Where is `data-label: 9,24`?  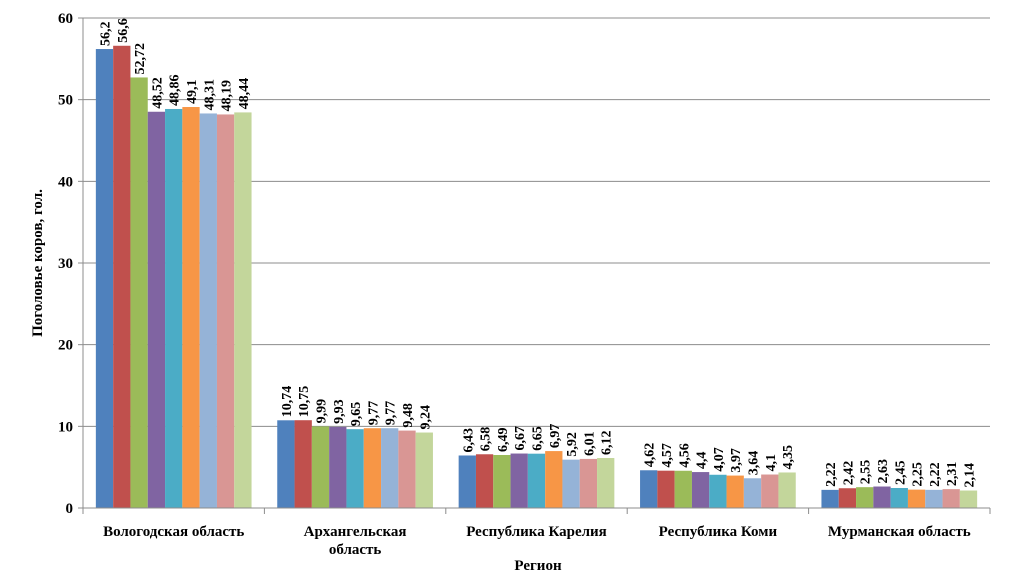 data-label: 9,24 is located at coordinates (425, 417).